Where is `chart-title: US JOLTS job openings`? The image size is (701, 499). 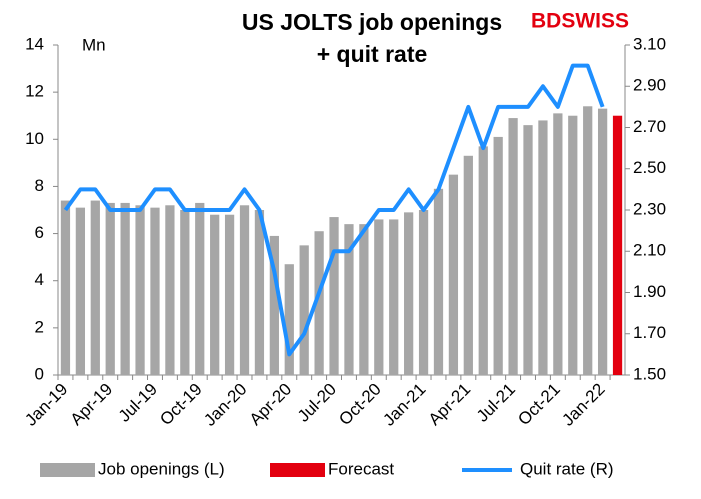 chart-title: US JOLTS job openings is located at coordinates (372, 22).